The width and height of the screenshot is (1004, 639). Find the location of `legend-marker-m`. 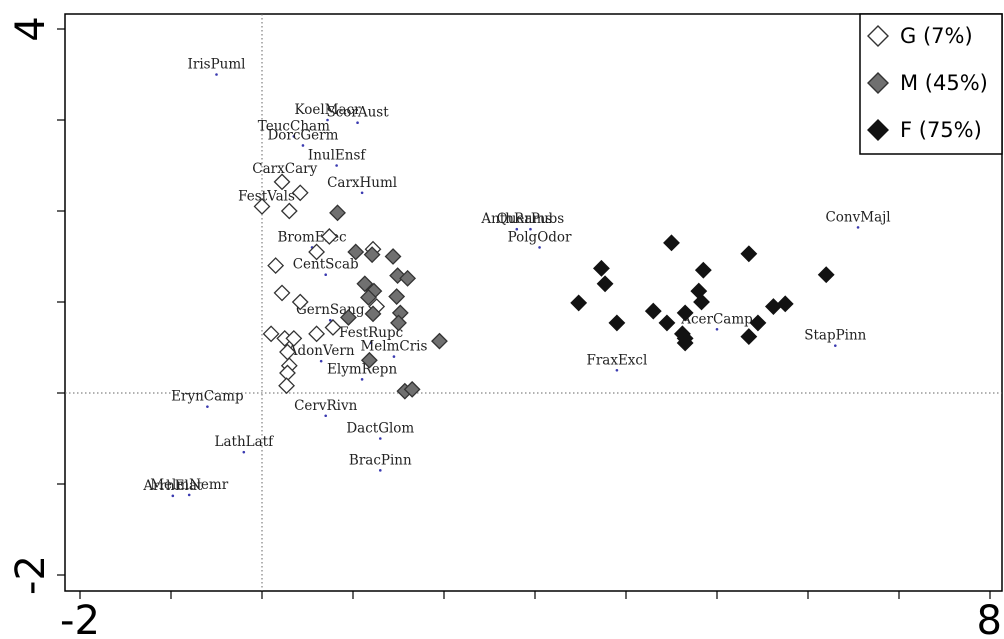

legend-marker-m is located at coordinates (878, 83).